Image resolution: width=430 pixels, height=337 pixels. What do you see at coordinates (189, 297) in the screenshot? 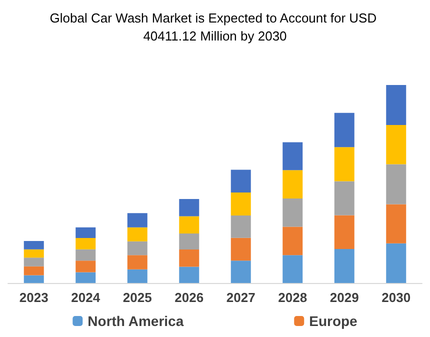
I see `x-tick-label: 2026` at bounding box center [189, 297].